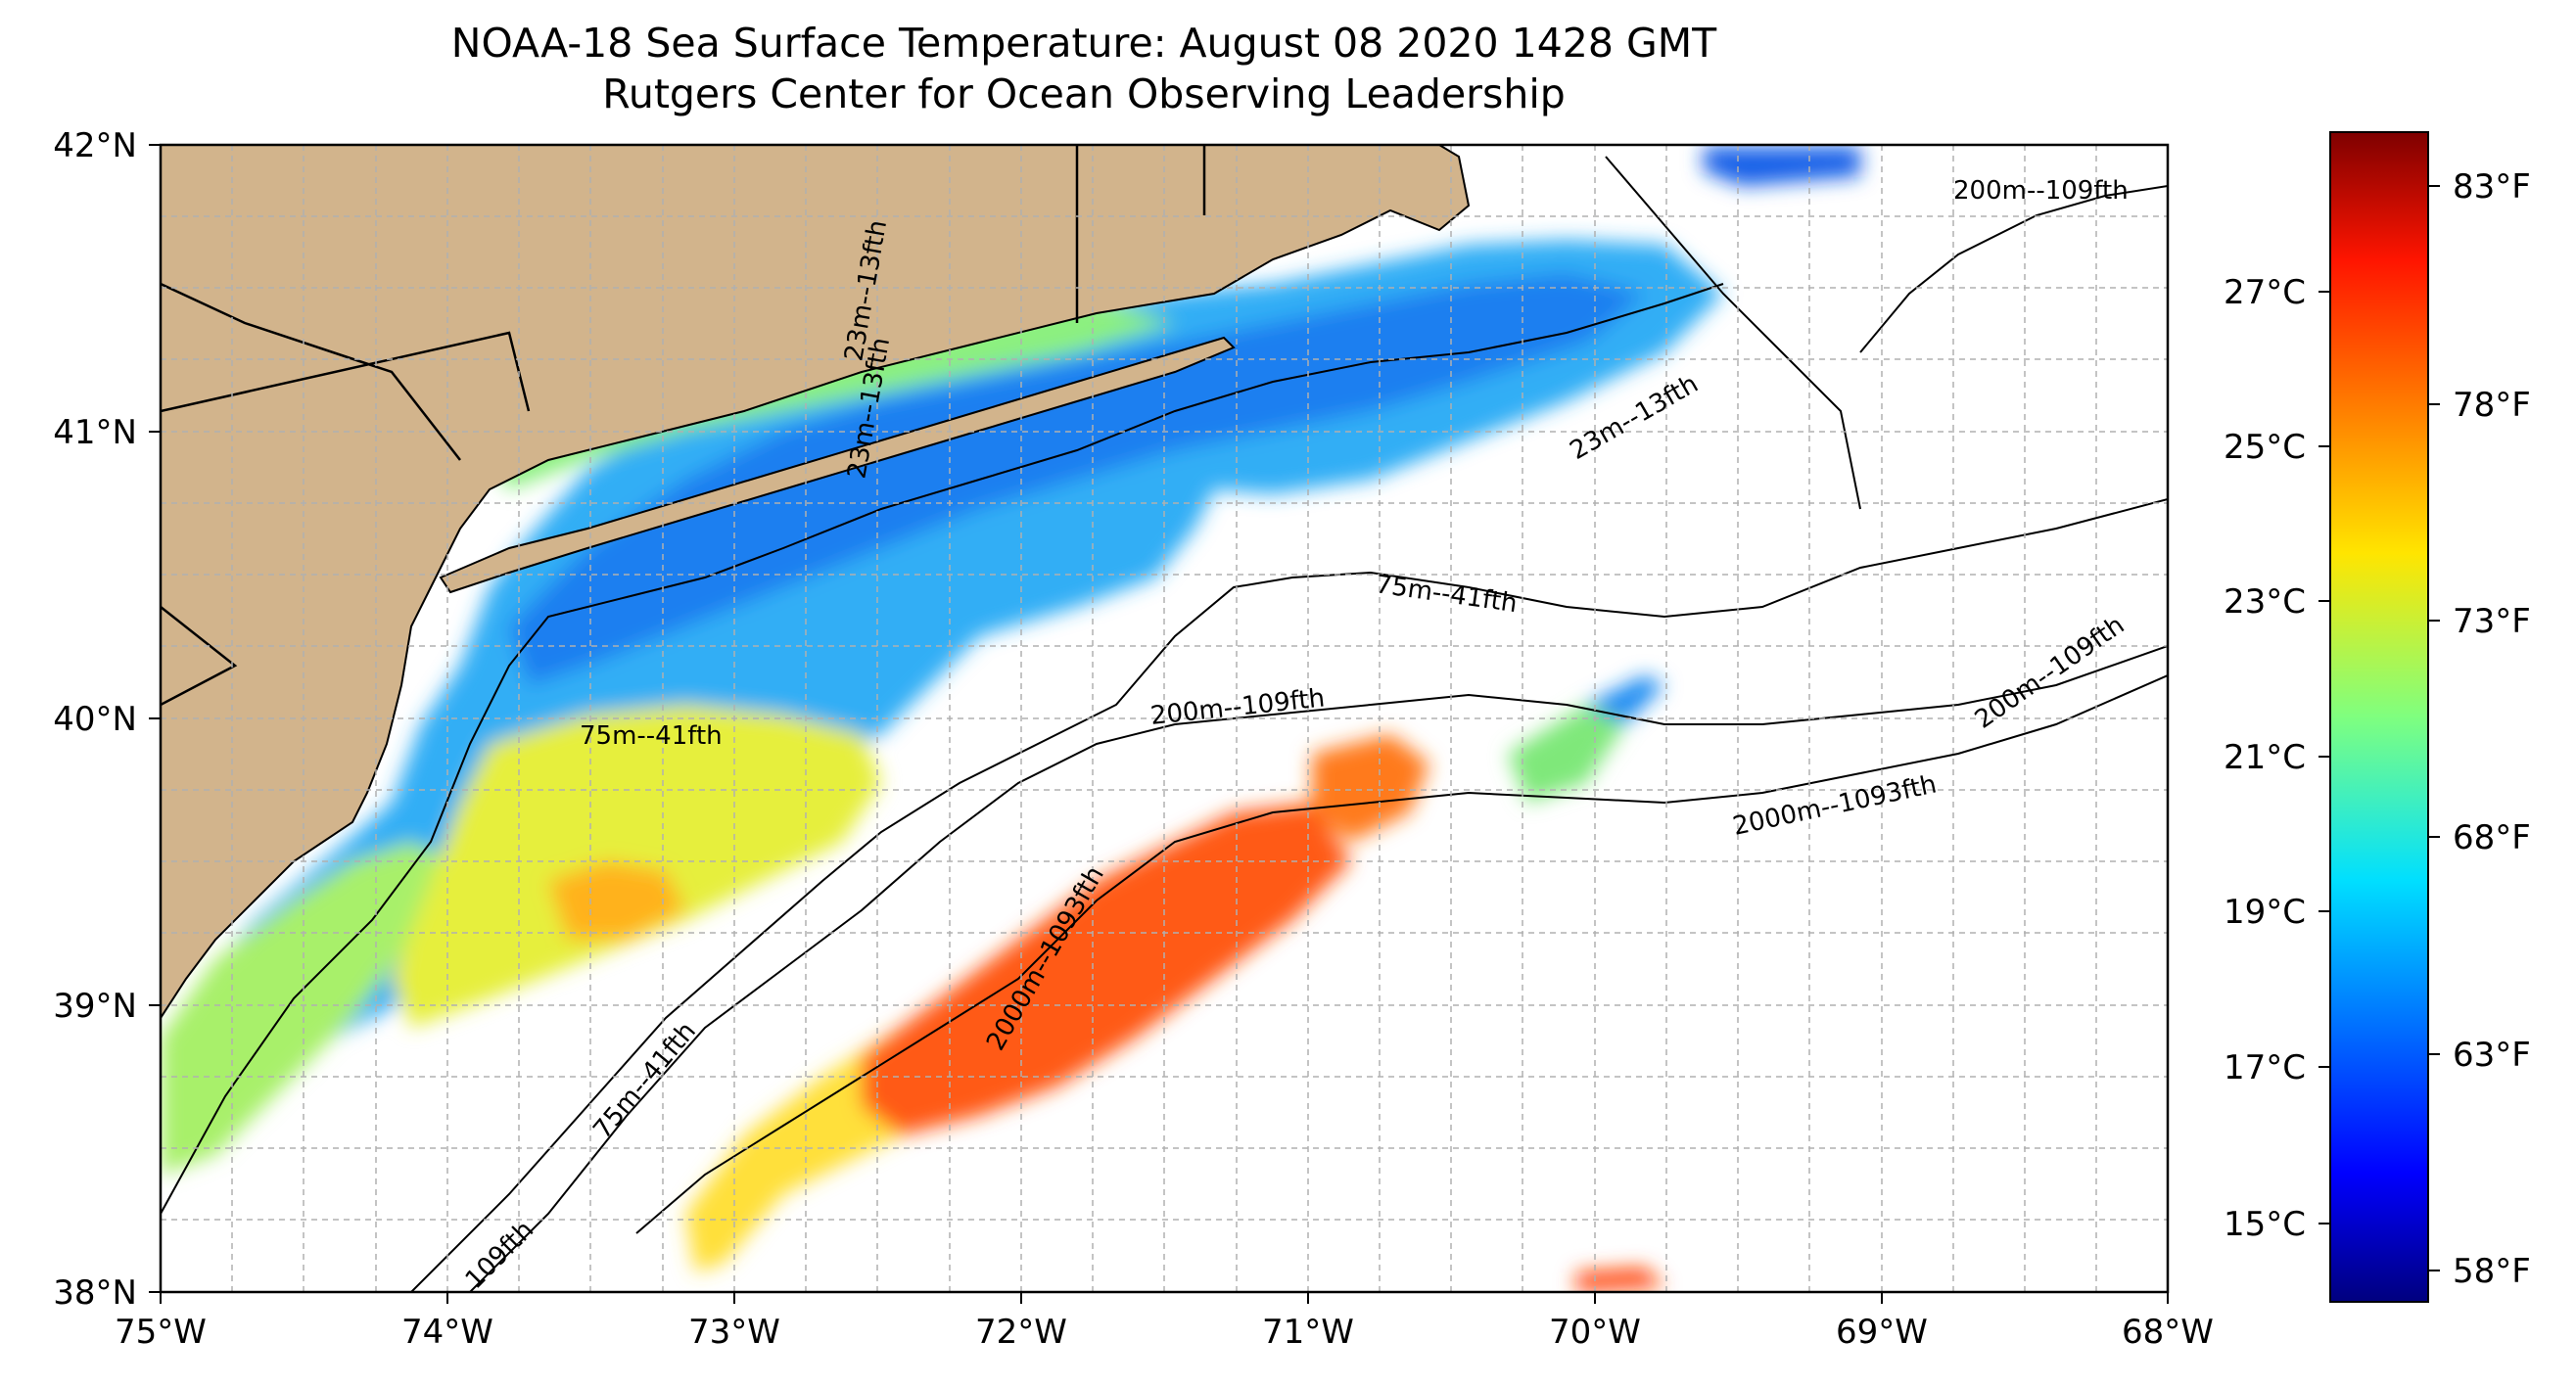 The height and width of the screenshot is (1386, 2576). What do you see at coordinates (651, 736) in the screenshot?
I see `contour-label: 75m--41fth` at bounding box center [651, 736].